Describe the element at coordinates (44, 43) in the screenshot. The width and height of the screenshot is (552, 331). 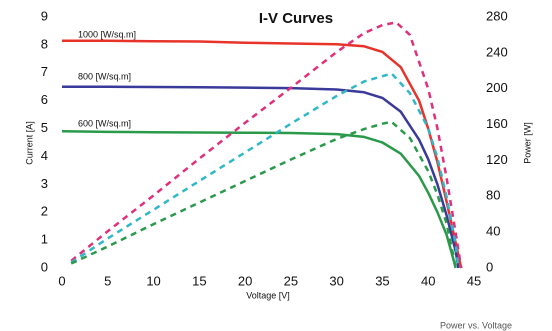
I see `y-tick-label: 8` at that location.